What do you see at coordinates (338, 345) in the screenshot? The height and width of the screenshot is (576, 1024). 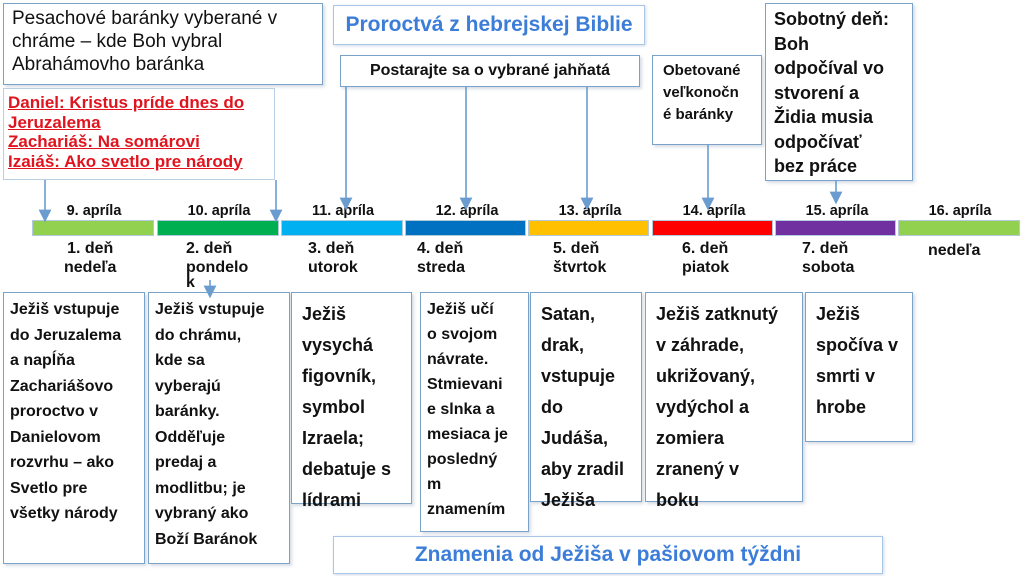 I see `event-3-line-2: vysychá` at bounding box center [338, 345].